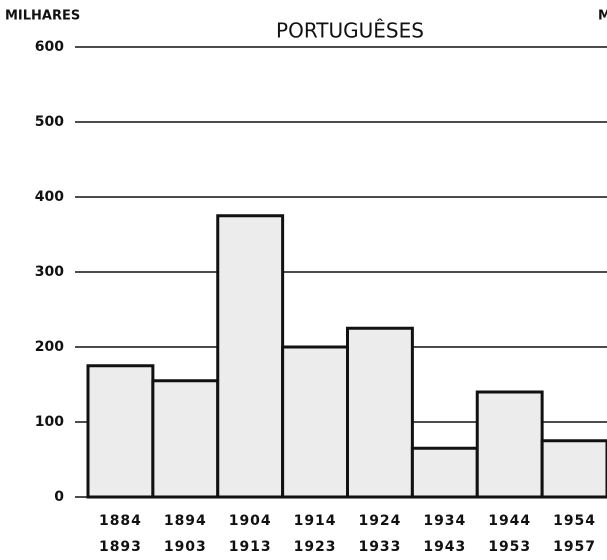 Image resolution: width=607 pixels, height=560 pixels. Describe the element at coordinates (250, 534) in the screenshot. I see `x-tick-label: 1904 1913` at that location.